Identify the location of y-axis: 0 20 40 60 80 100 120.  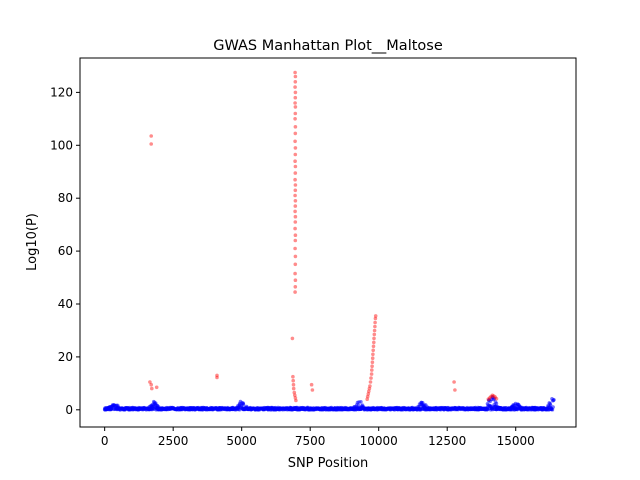
(65, 251).